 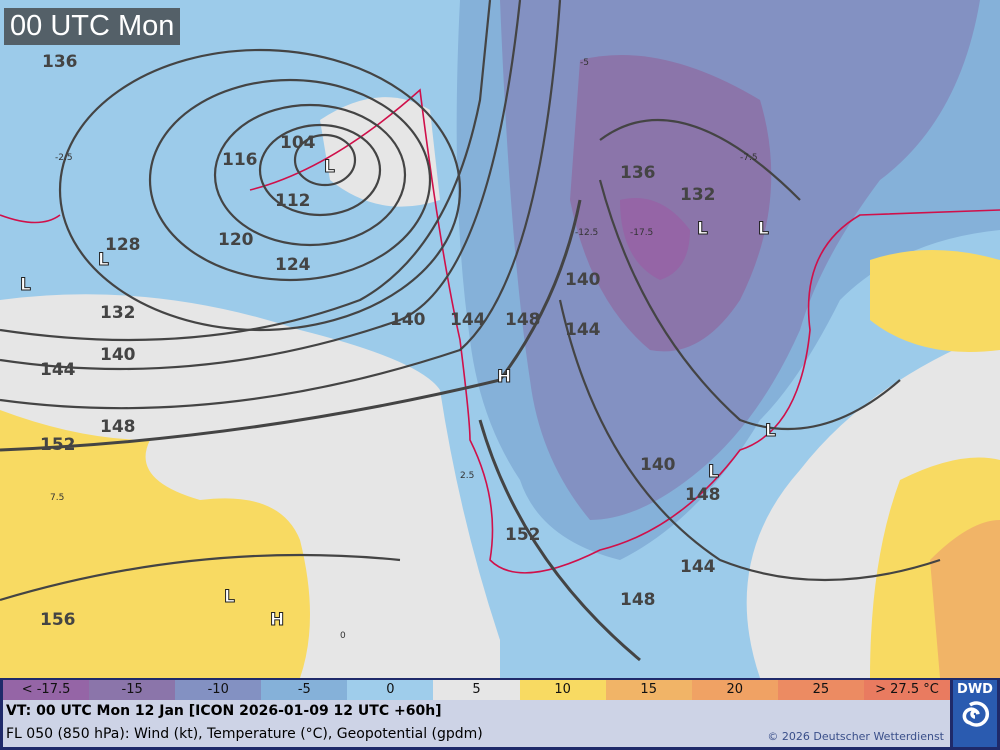 I want to click on legend-item: 20, so click(x=734, y=690).